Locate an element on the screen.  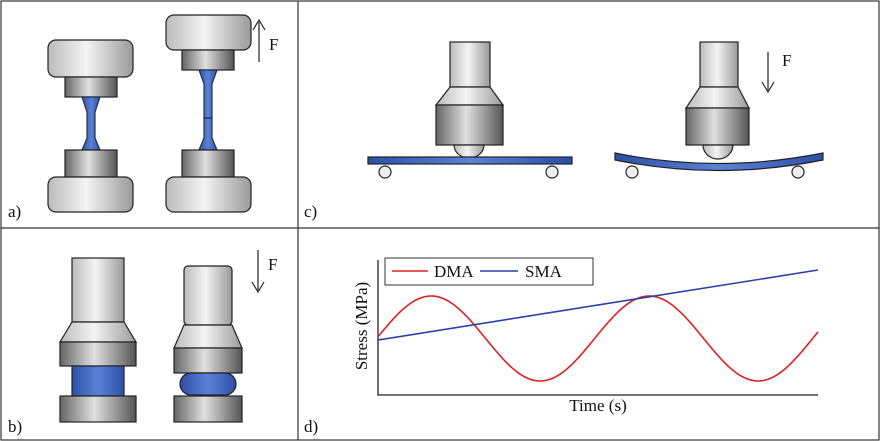
y-axis-label: Stress (MPa) is located at coordinates (361, 326).